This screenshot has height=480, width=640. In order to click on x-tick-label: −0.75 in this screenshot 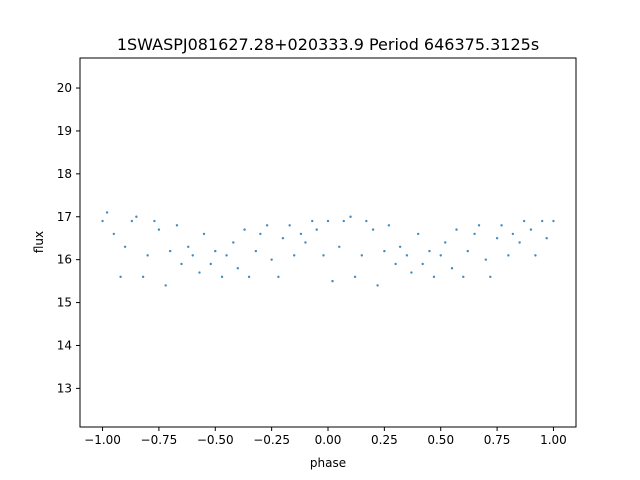, I will do `click(159, 440)`.